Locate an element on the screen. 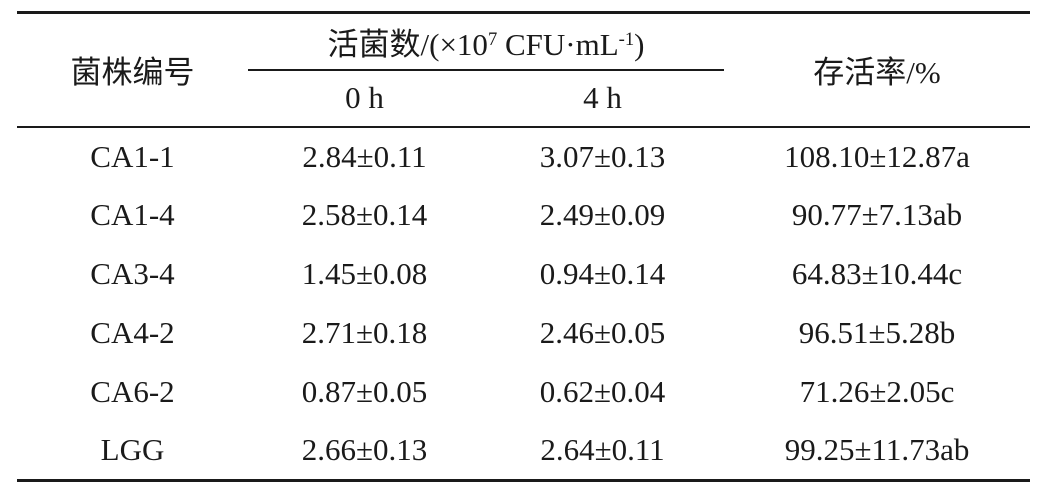 The height and width of the screenshot is (500, 1046). cell-survival-rate: 96.51±5.28b is located at coordinates (877, 332).